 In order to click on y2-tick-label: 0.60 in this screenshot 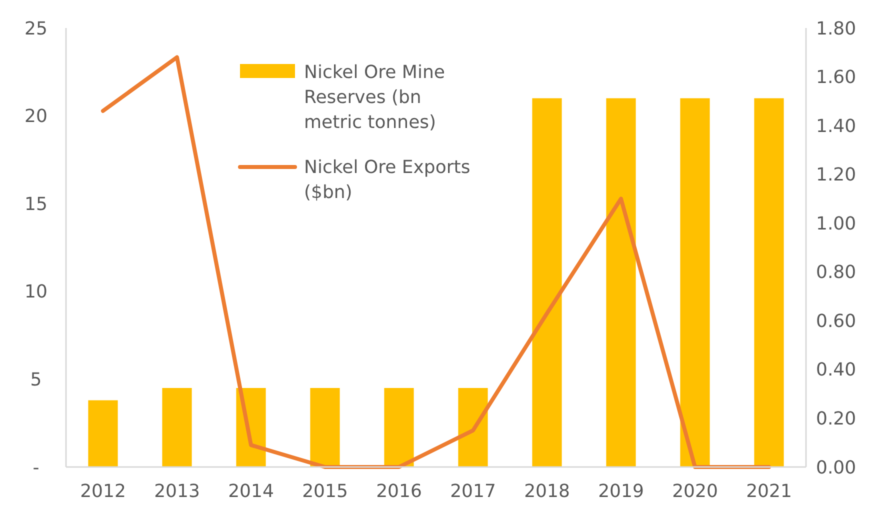, I will do `click(836, 321)`.